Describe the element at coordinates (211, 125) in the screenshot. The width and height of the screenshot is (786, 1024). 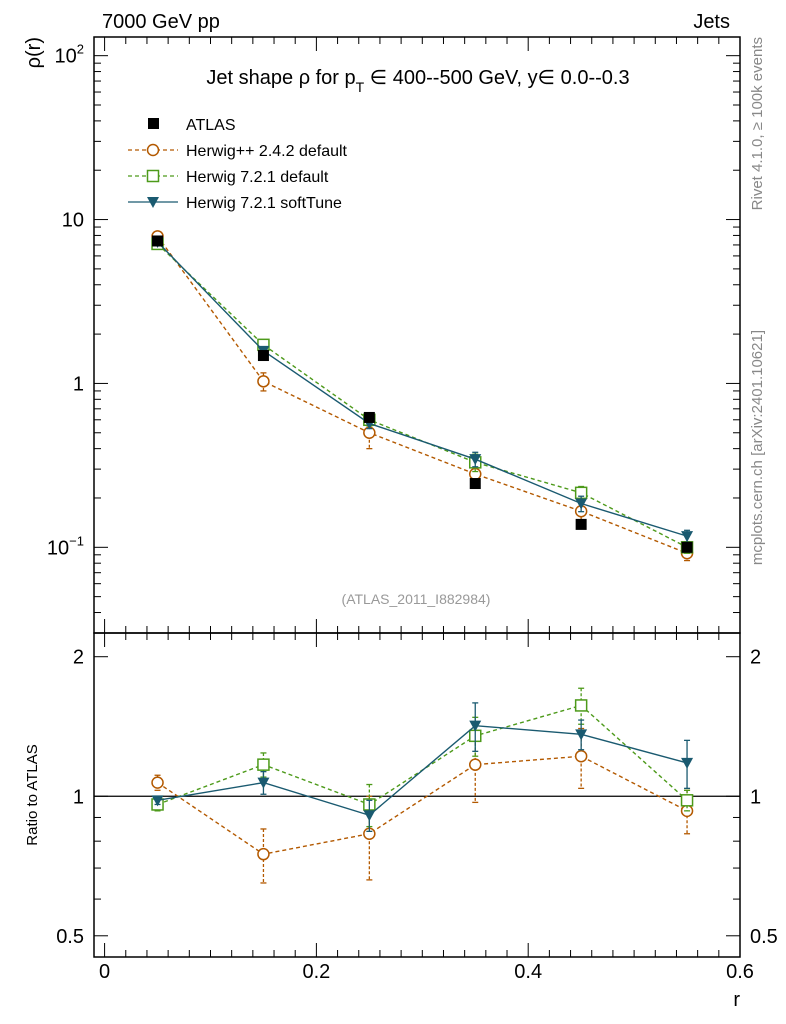
I see `legend-label-atlas: ATLAS` at that location.